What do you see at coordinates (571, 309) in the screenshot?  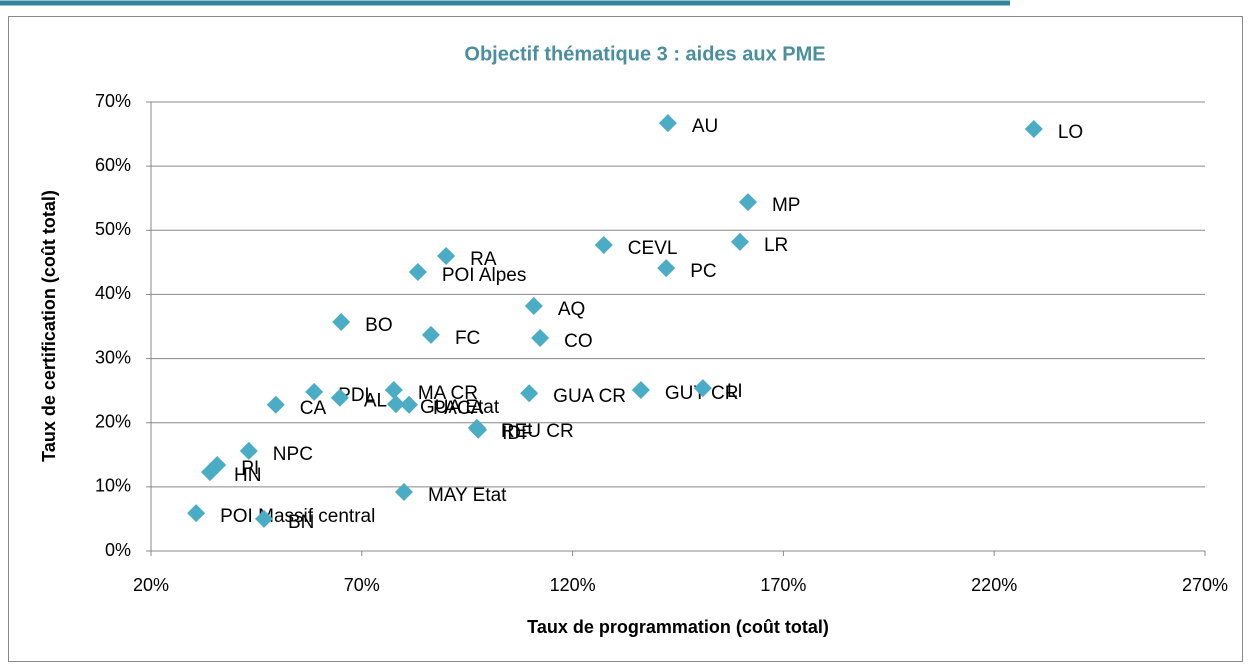 I see `point-label: AQ` at bounding box center [571, 309].